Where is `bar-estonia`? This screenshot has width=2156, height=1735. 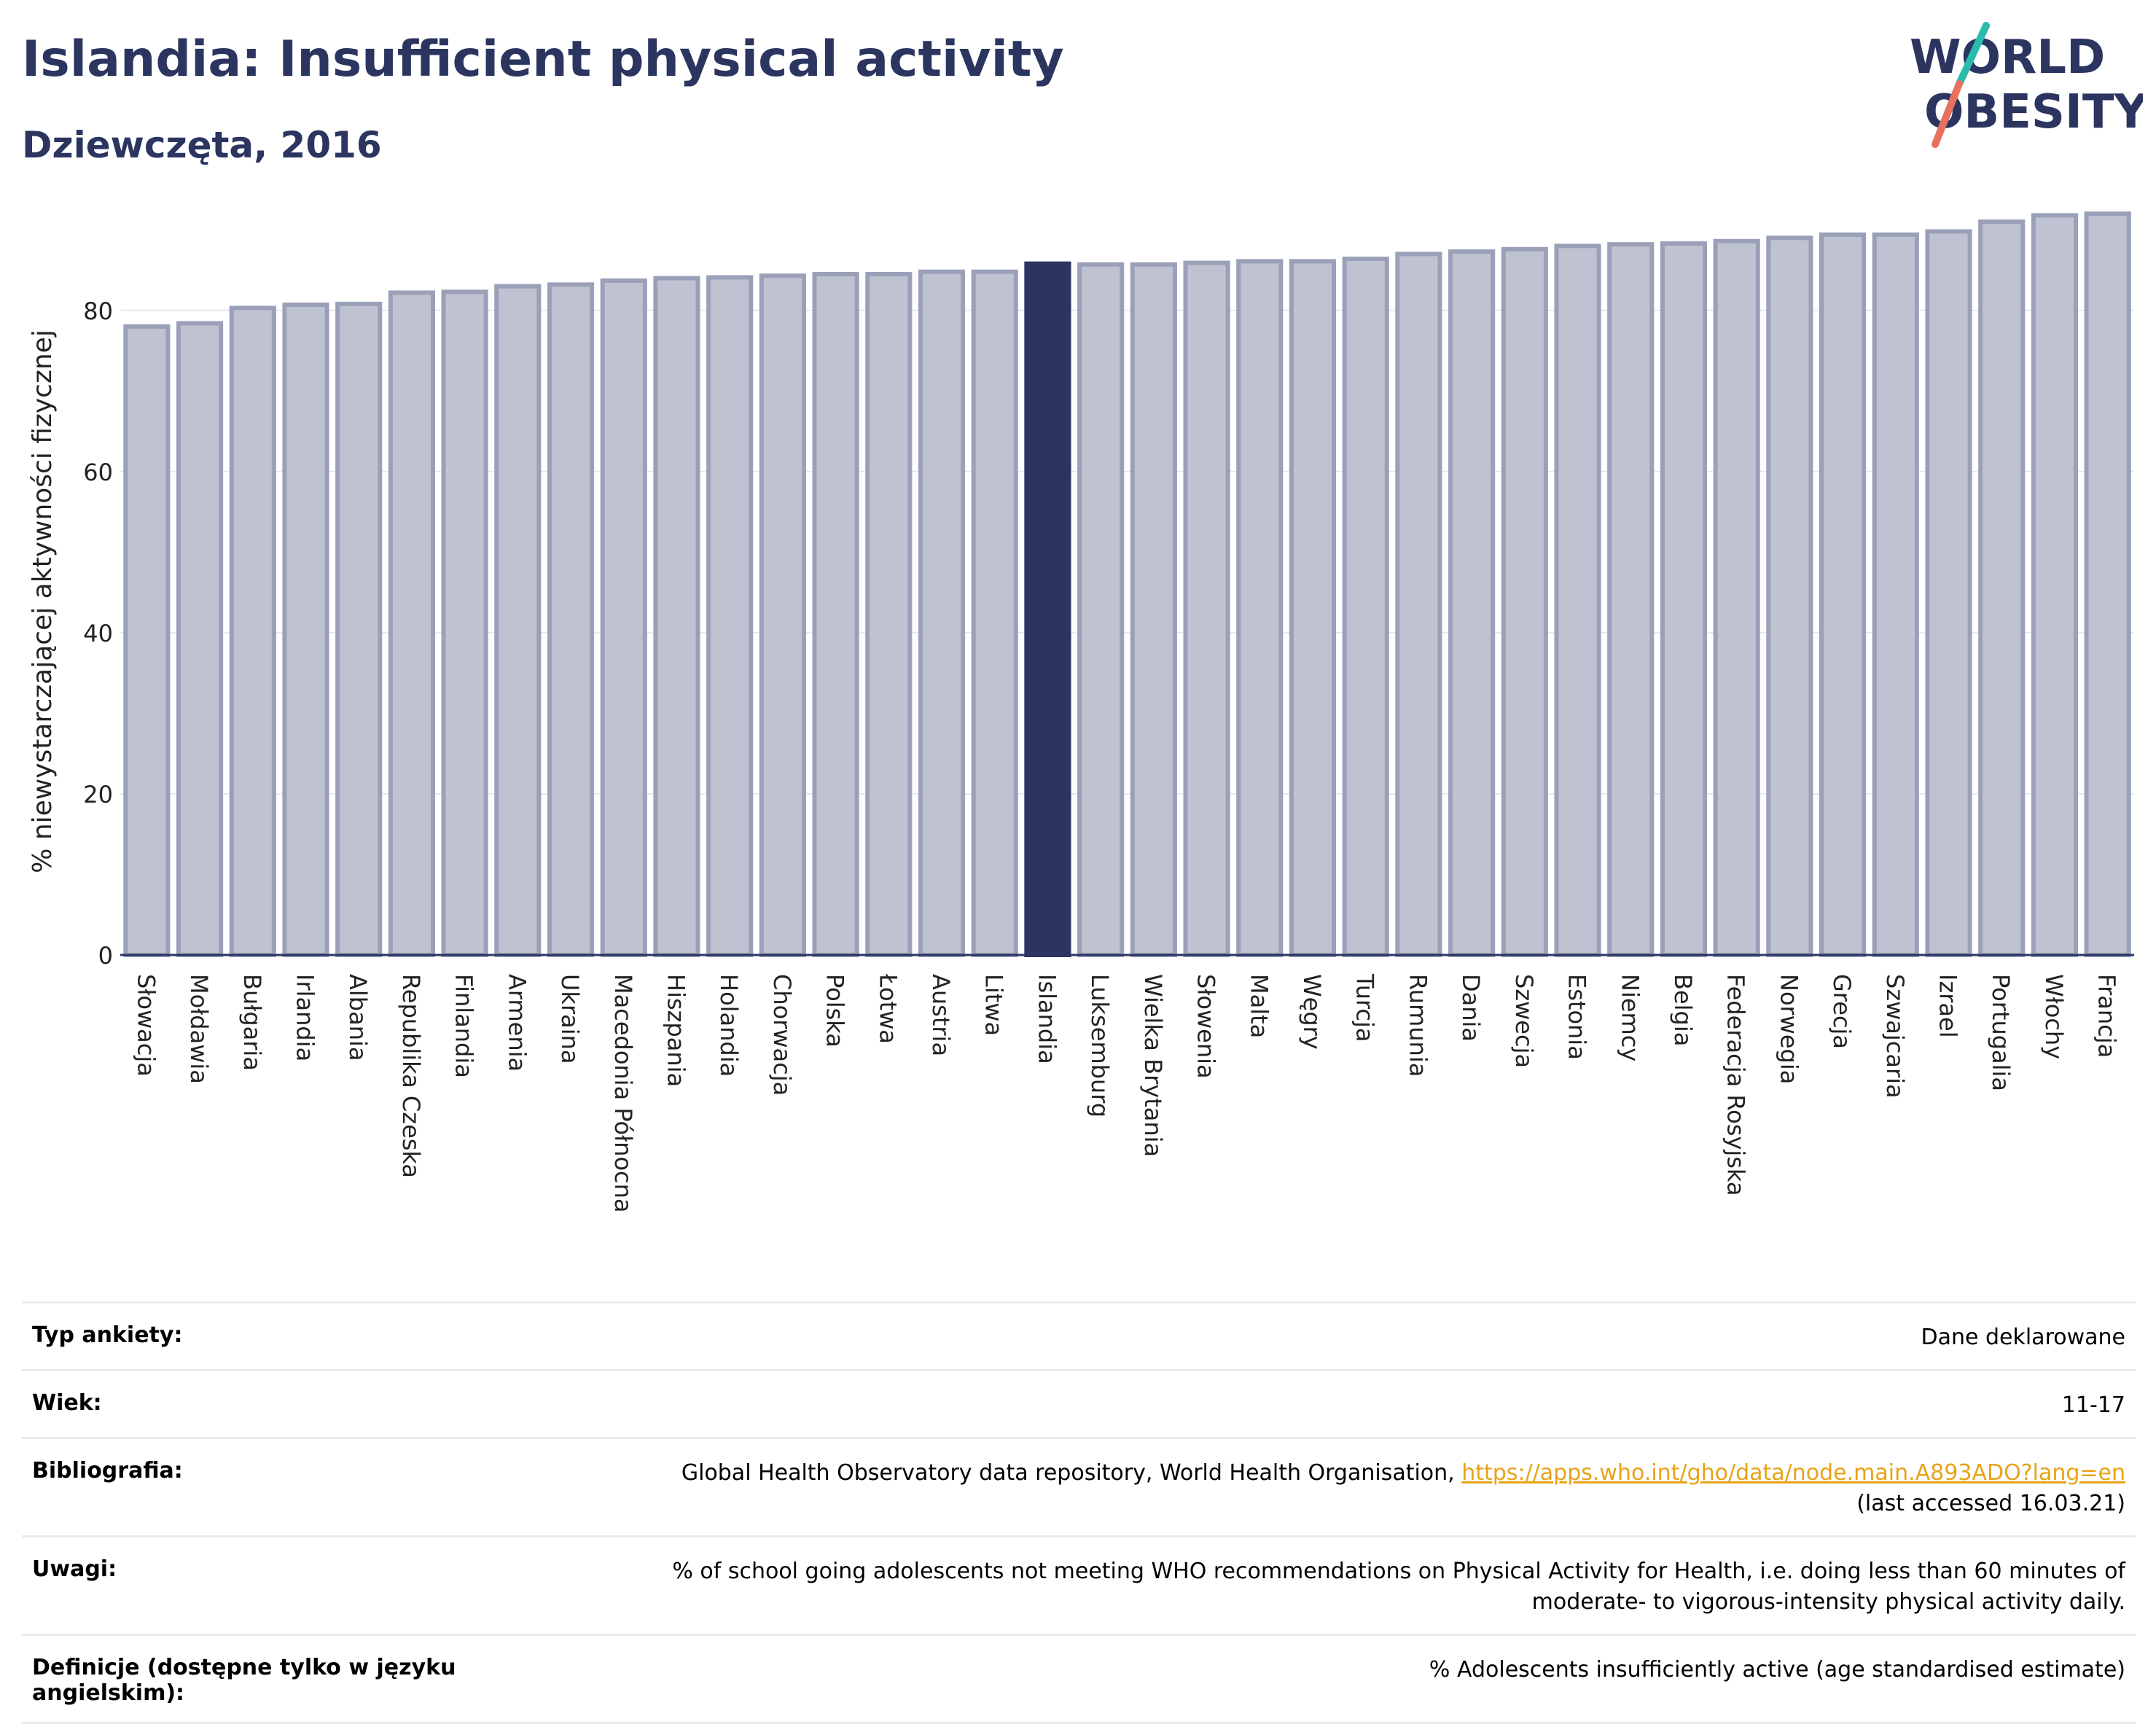 bar-estonia is located at coordinates (1578, 600).